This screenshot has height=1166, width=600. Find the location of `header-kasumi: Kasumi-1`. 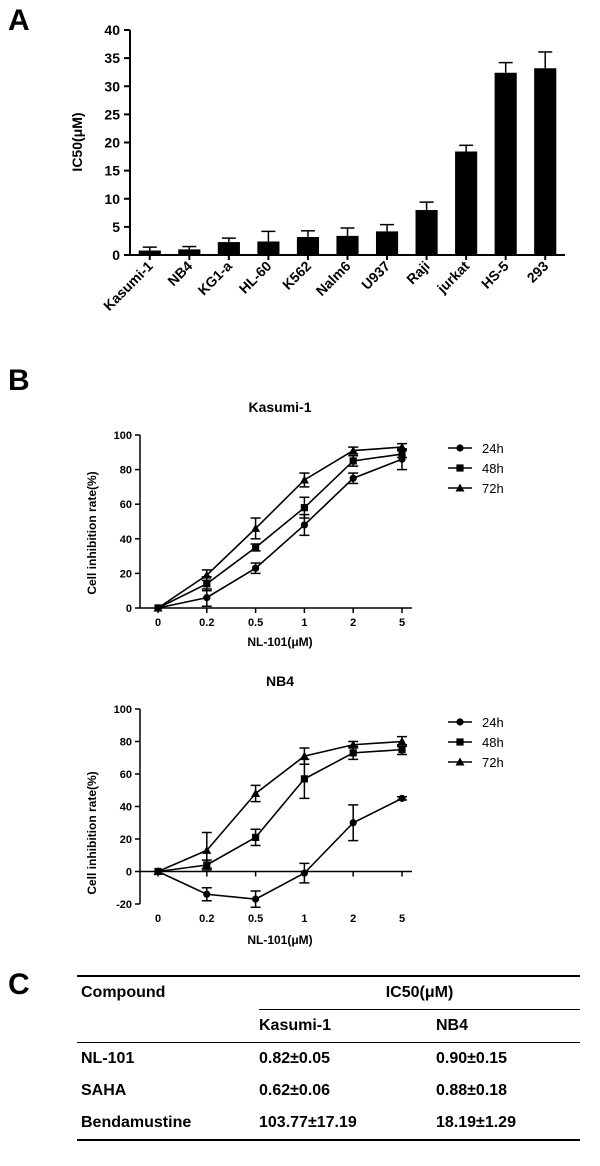

header-kasumi: Kasumi-1 is located at coordinates (347, 1026).